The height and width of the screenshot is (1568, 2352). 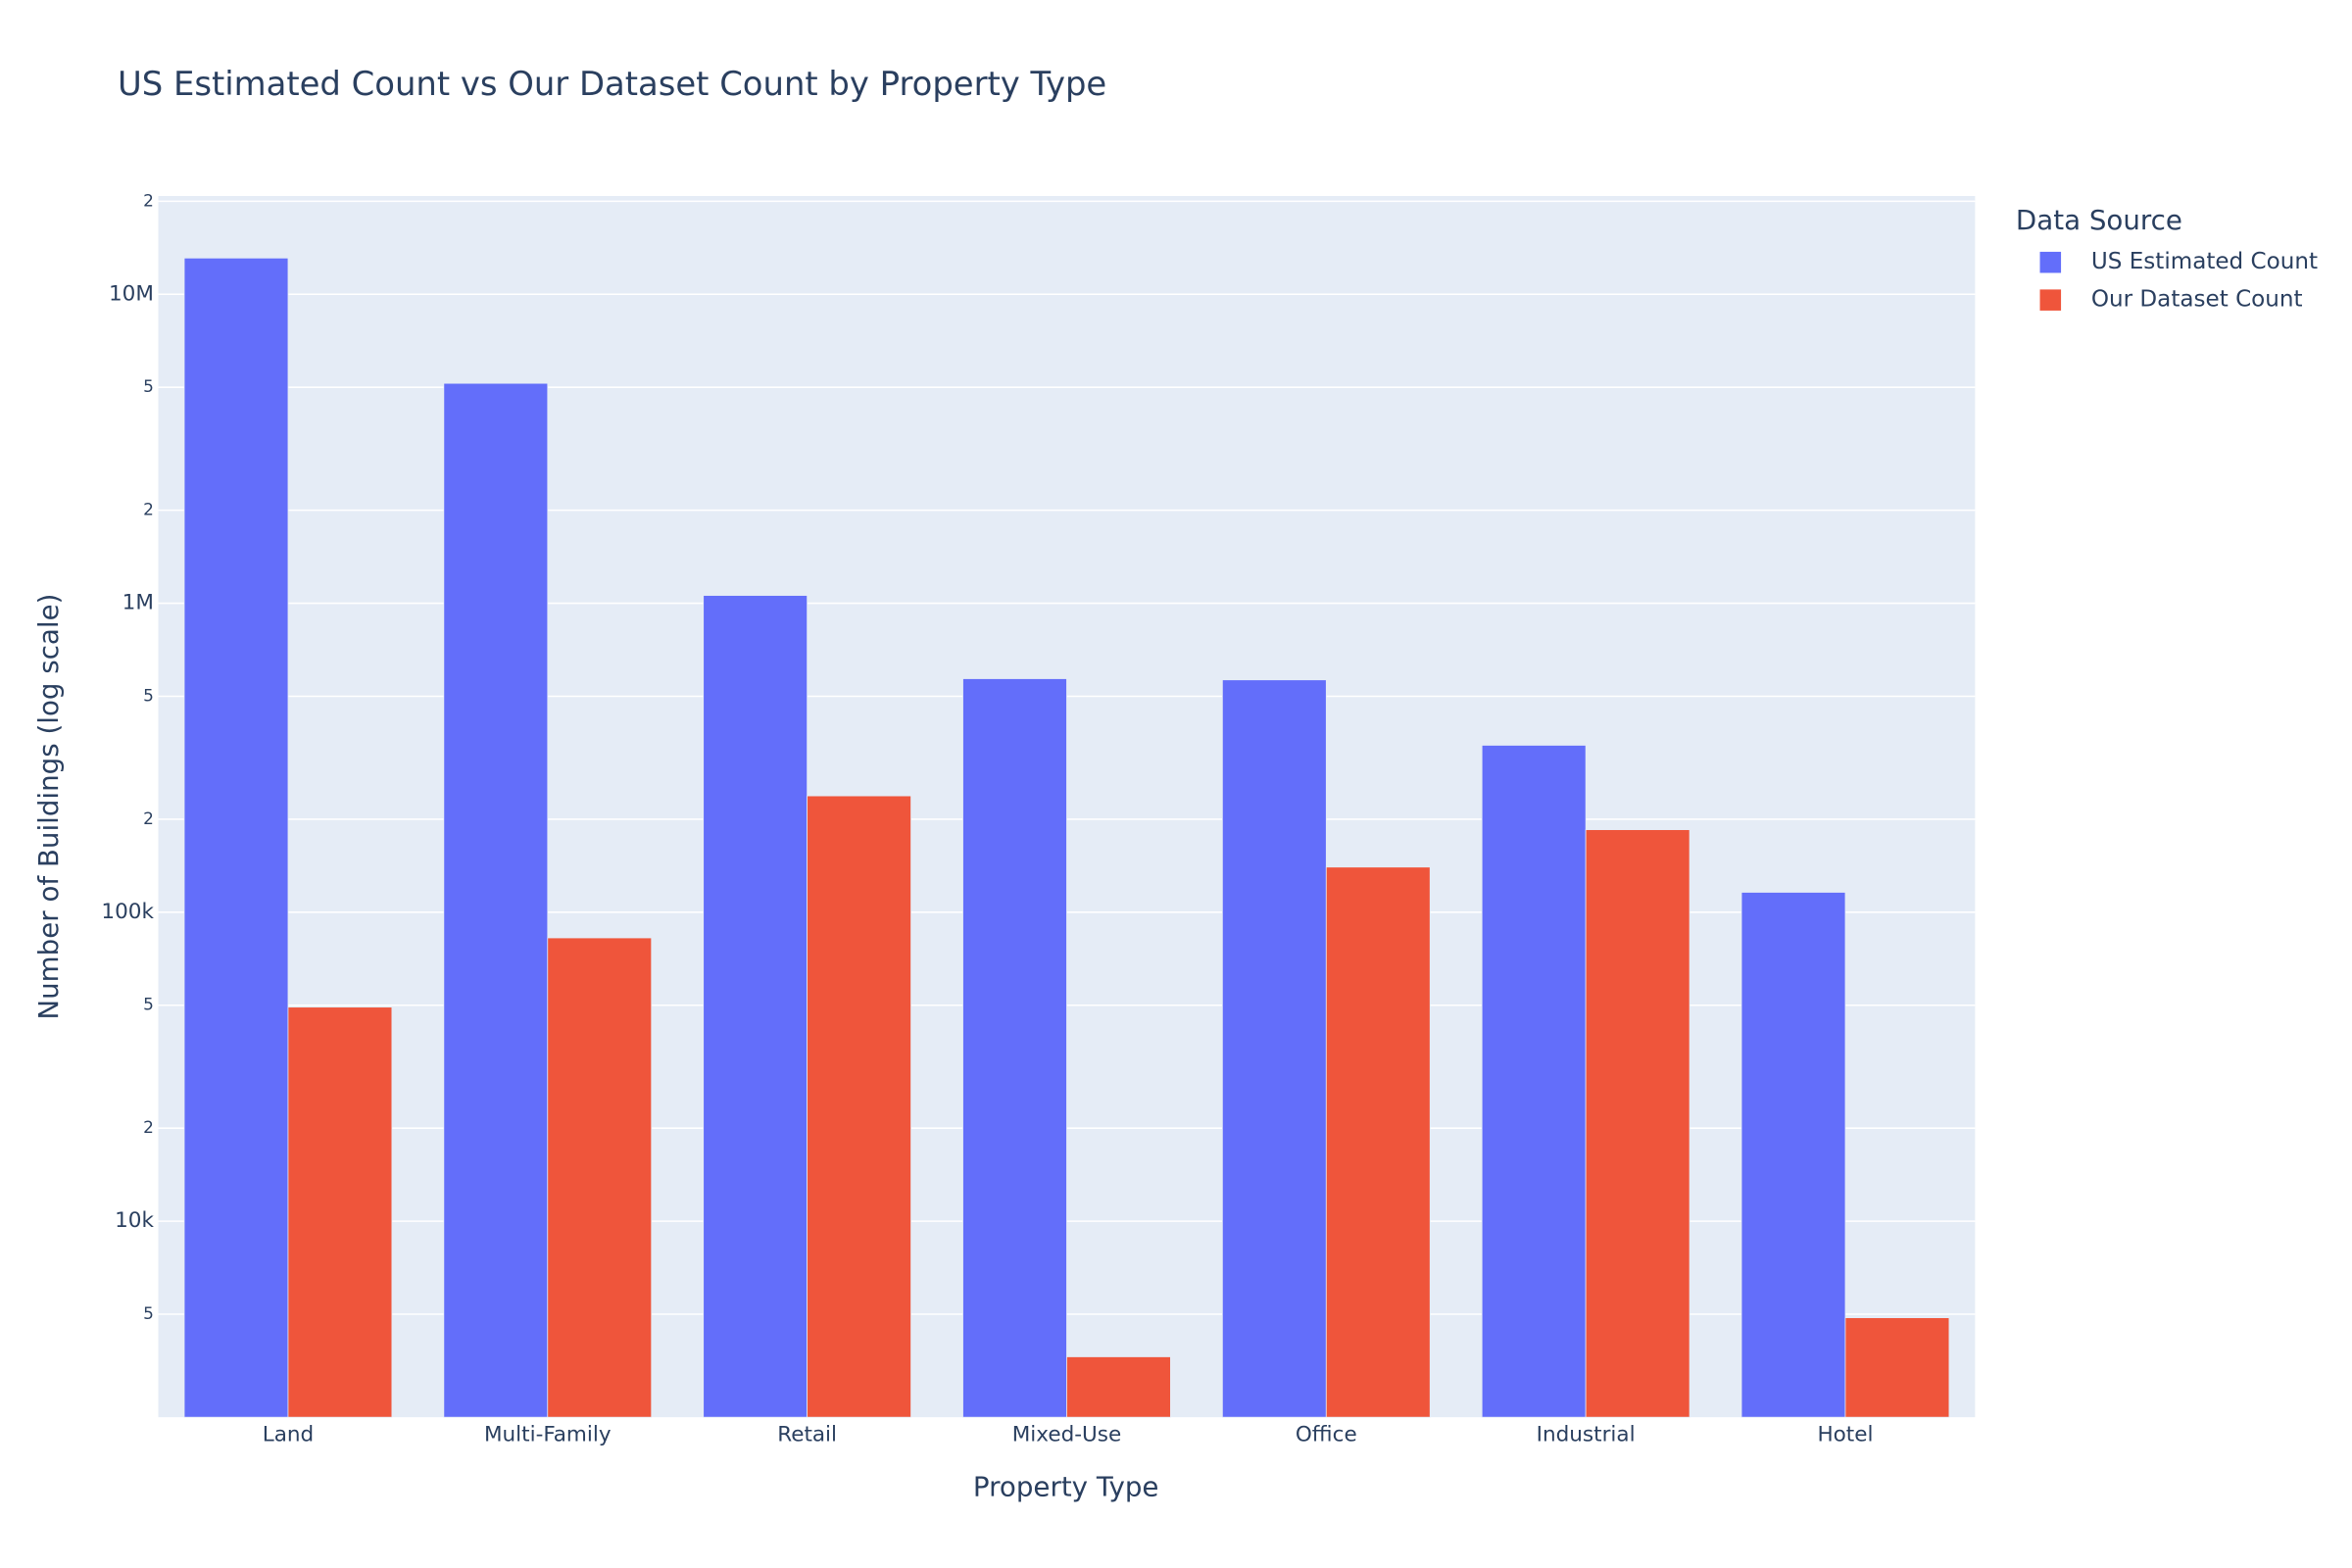 What do you see at coordinates (48, 807) in the screenshot?
I see `y-axis-title: Number of Buildings (log scale)` at bounding box center [48, 807].